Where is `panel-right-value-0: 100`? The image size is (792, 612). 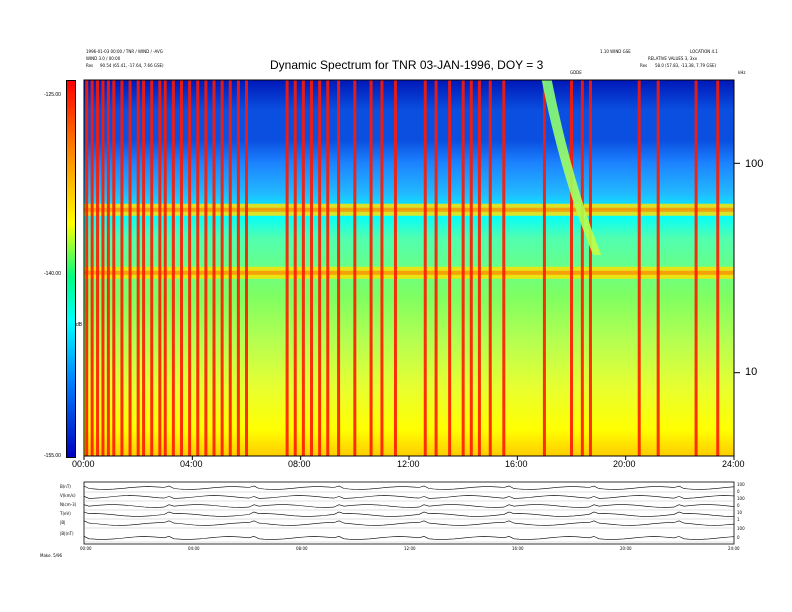 panel-right-value-0: 100 is located at coordinates (741, 484).